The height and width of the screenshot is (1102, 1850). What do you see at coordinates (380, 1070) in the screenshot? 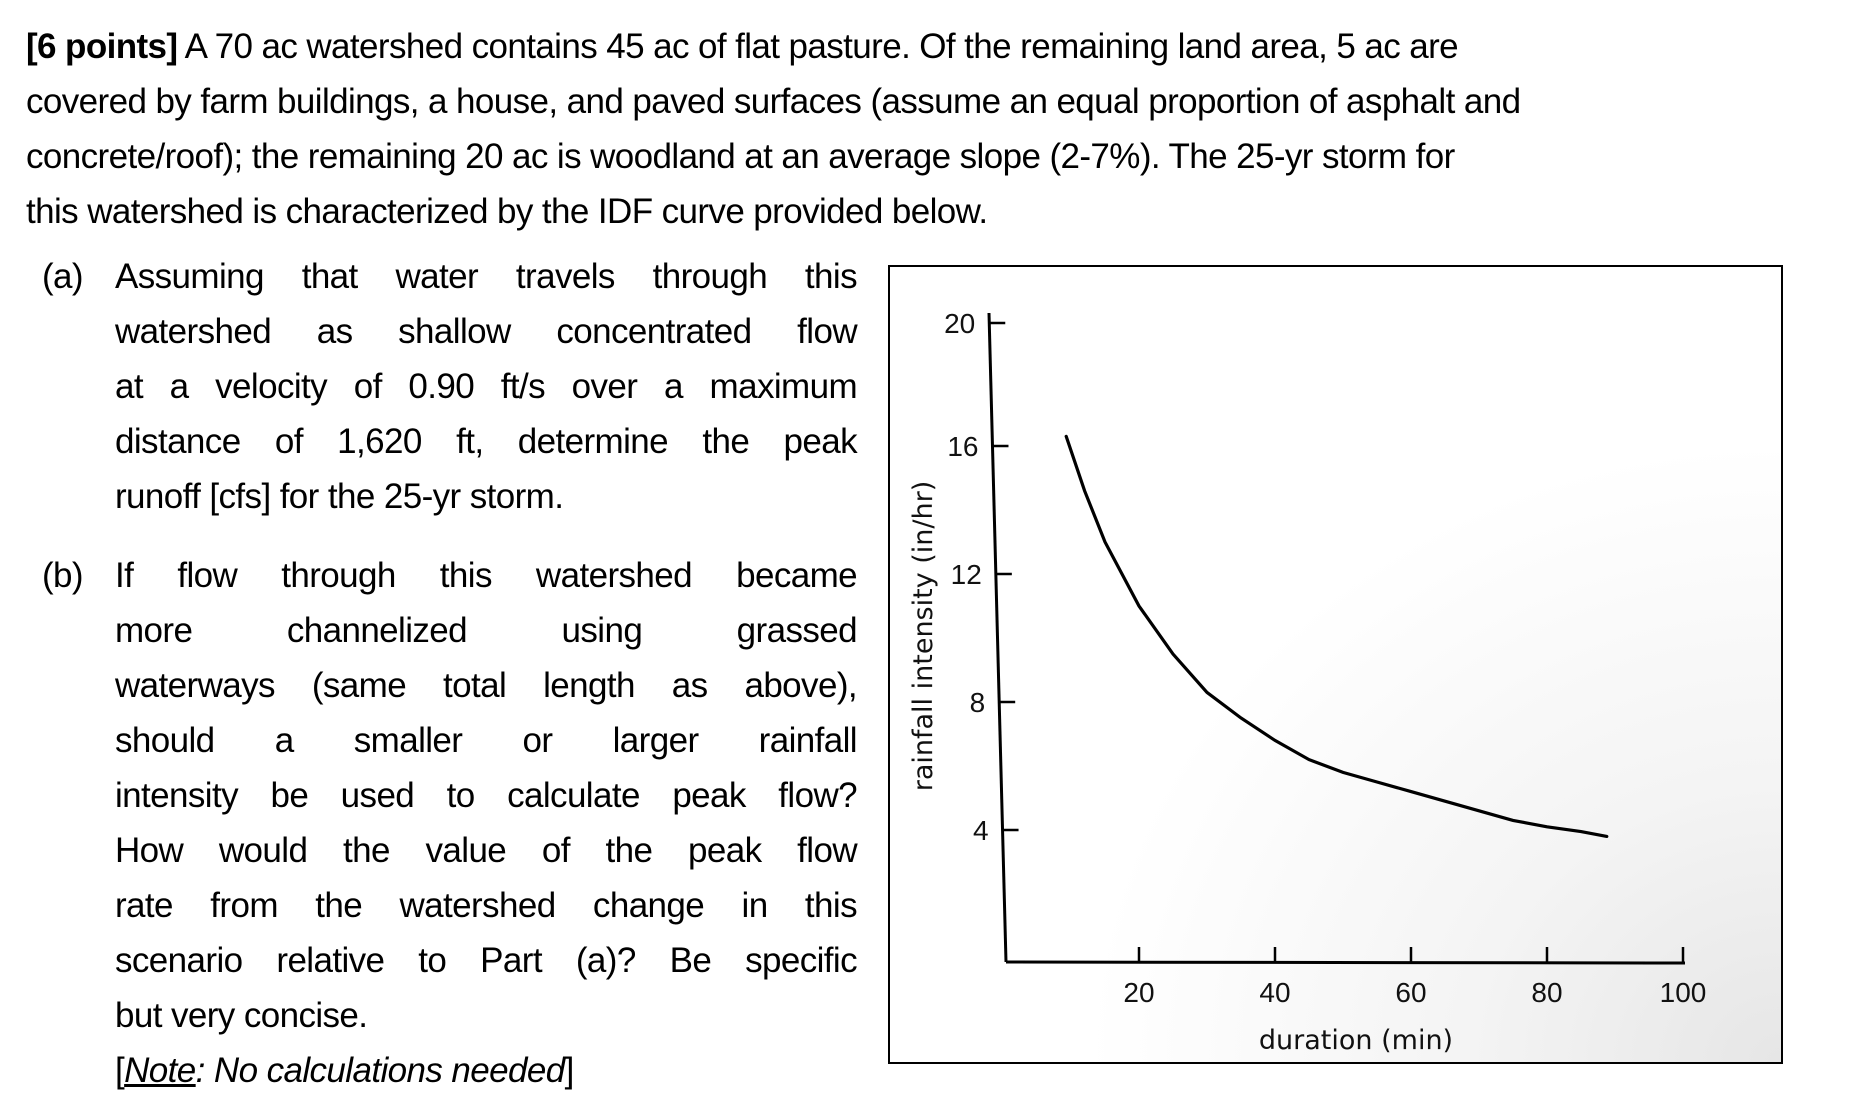
I see `note-text: : No calculations needed` at bounding box center [380, 1070].